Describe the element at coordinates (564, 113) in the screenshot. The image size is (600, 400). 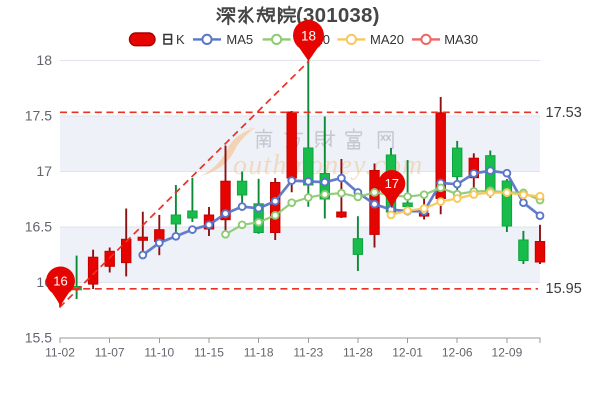
I see `svg-text: 17.53` at that location.